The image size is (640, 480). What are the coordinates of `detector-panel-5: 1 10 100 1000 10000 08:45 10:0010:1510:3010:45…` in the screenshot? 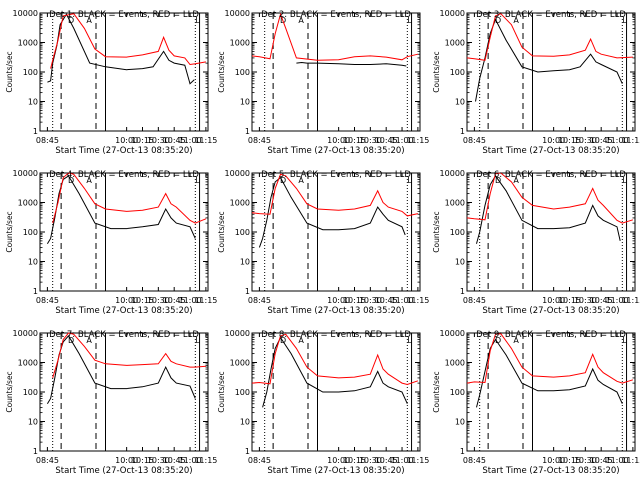 It's located at (323, 242).